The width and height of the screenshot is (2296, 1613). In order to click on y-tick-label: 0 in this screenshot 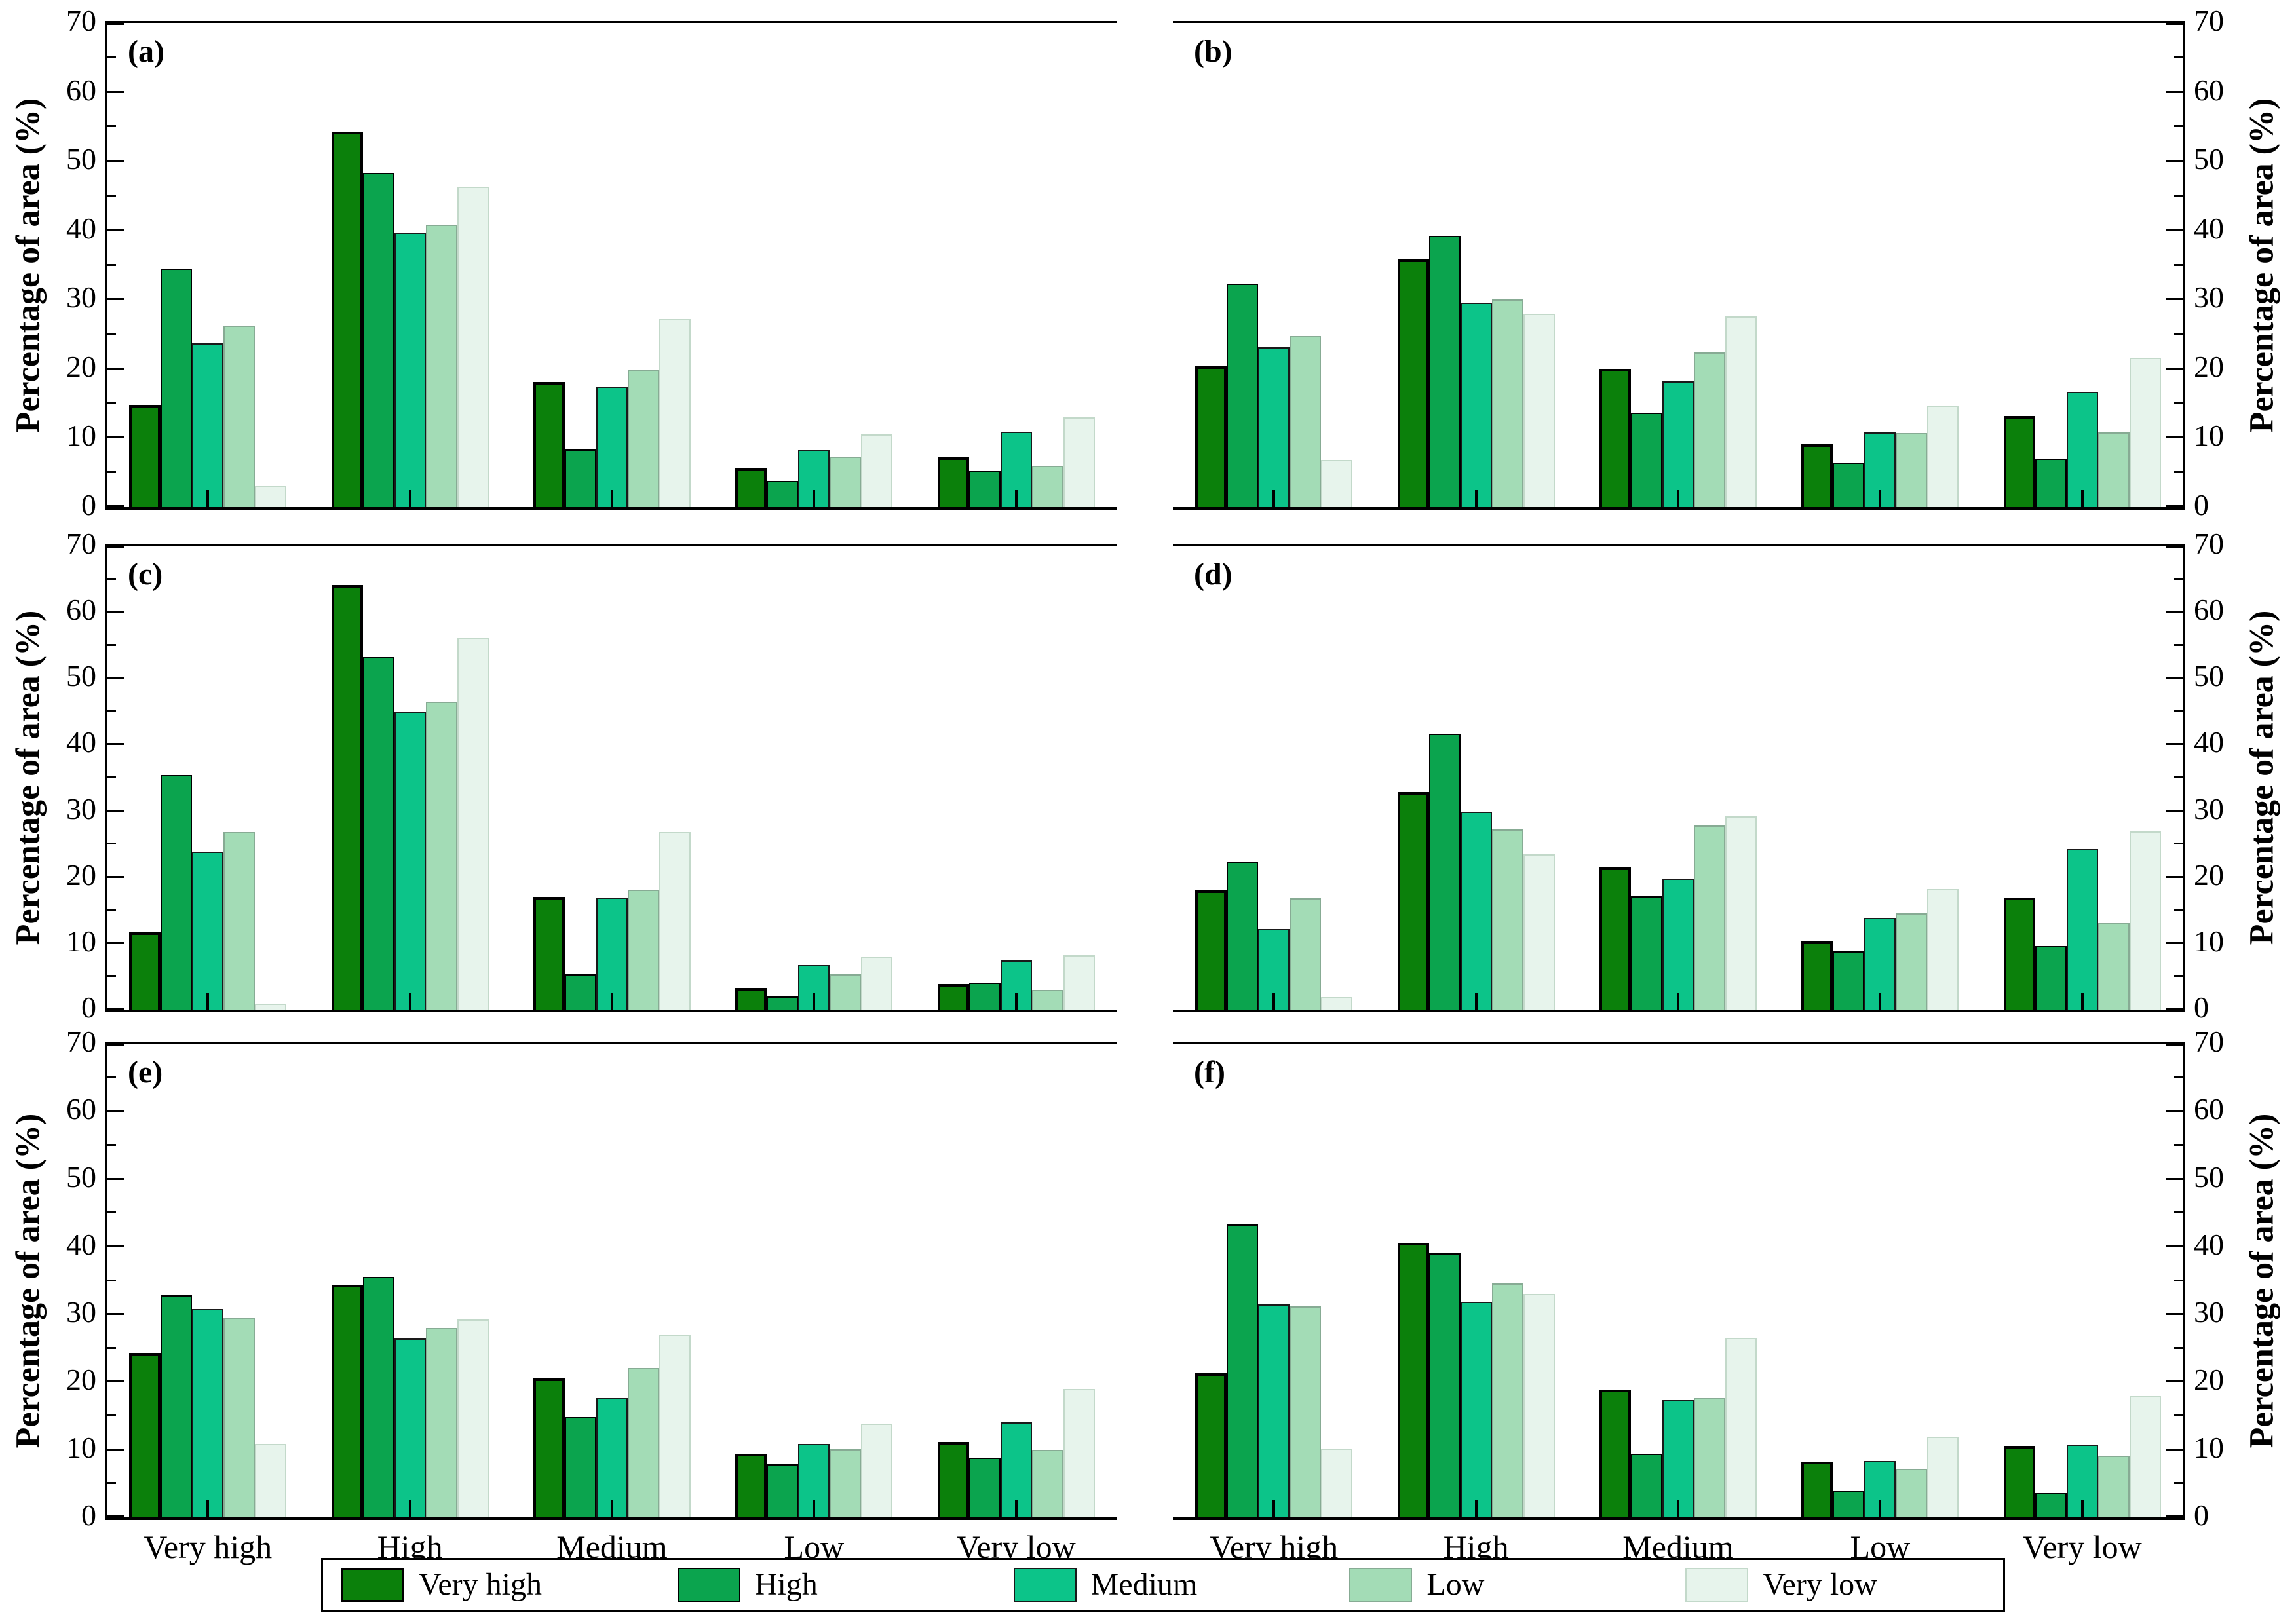, I will do `click(88, 505)`.